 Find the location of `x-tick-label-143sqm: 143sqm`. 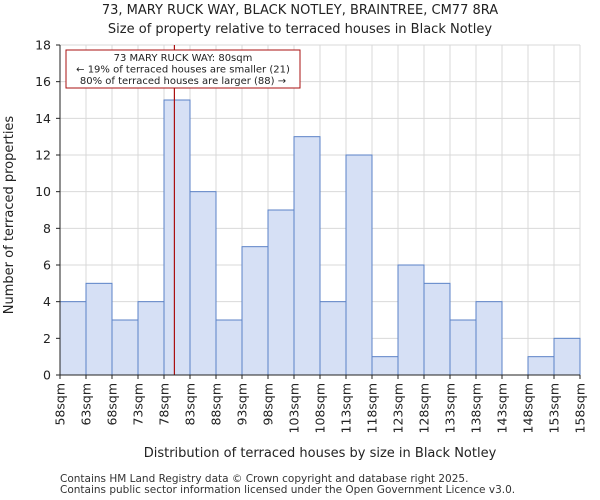

x-tick-label-143sqm: 143sqm is located at coordinates (502, 408).